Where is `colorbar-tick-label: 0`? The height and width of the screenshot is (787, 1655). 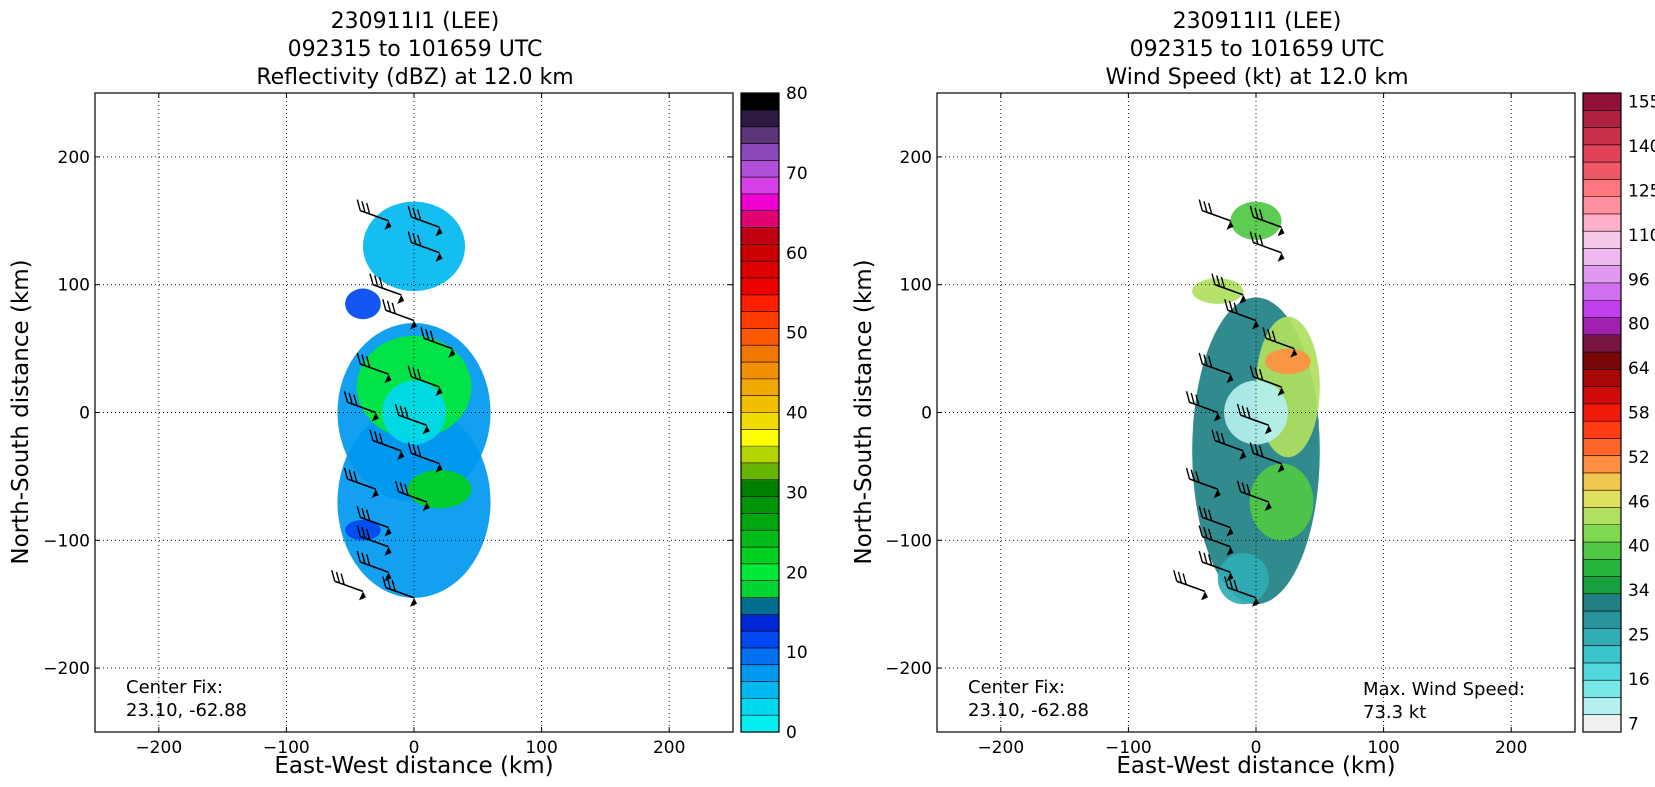 colorbar-tick-label: 0 is located at coordinates (791, 733).